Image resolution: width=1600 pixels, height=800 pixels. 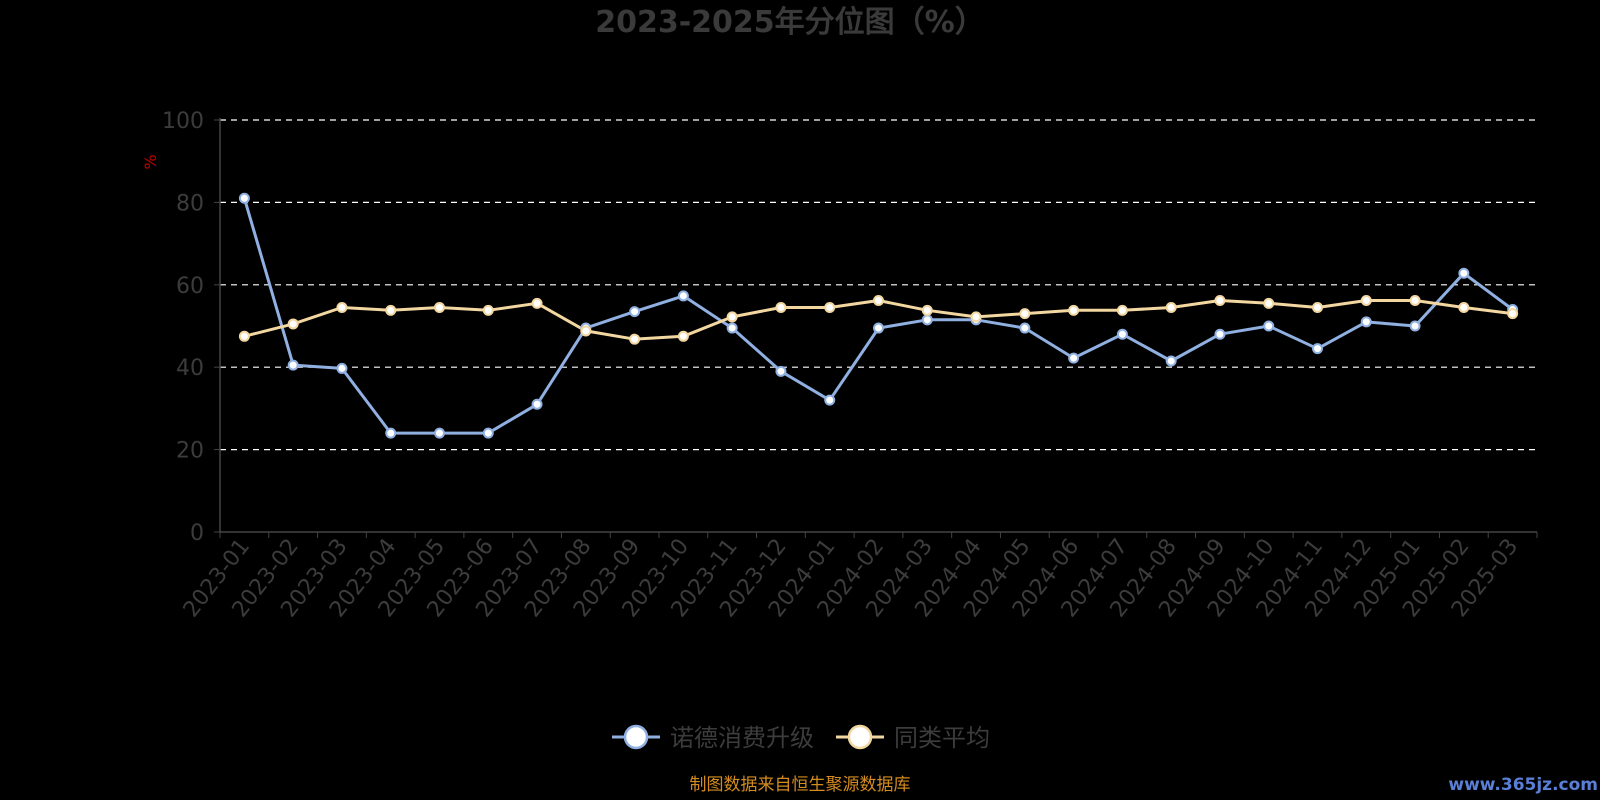 What do you see at coordinates (183, 121) in the screenshot?
I see `y-tick-label: 100` at bounding box center [183, 121].